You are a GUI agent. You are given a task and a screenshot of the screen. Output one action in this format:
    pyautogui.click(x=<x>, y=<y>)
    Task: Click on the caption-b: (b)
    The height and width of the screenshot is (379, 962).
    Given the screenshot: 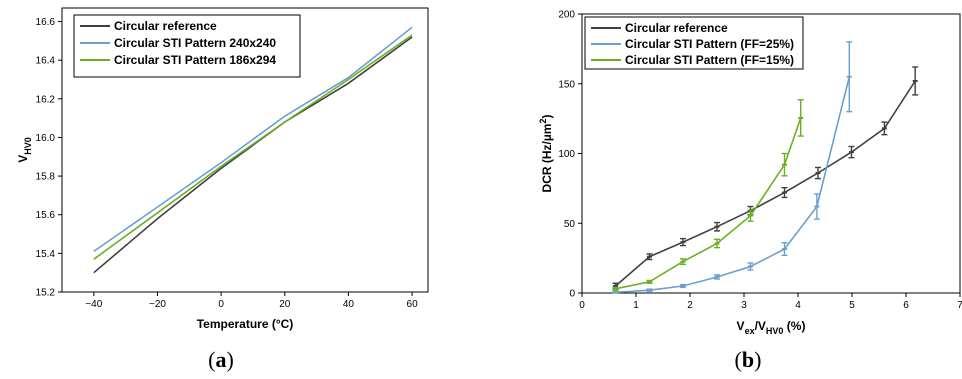 What is the action you would take?
    pyautogui.click(x=748, y=359)
    